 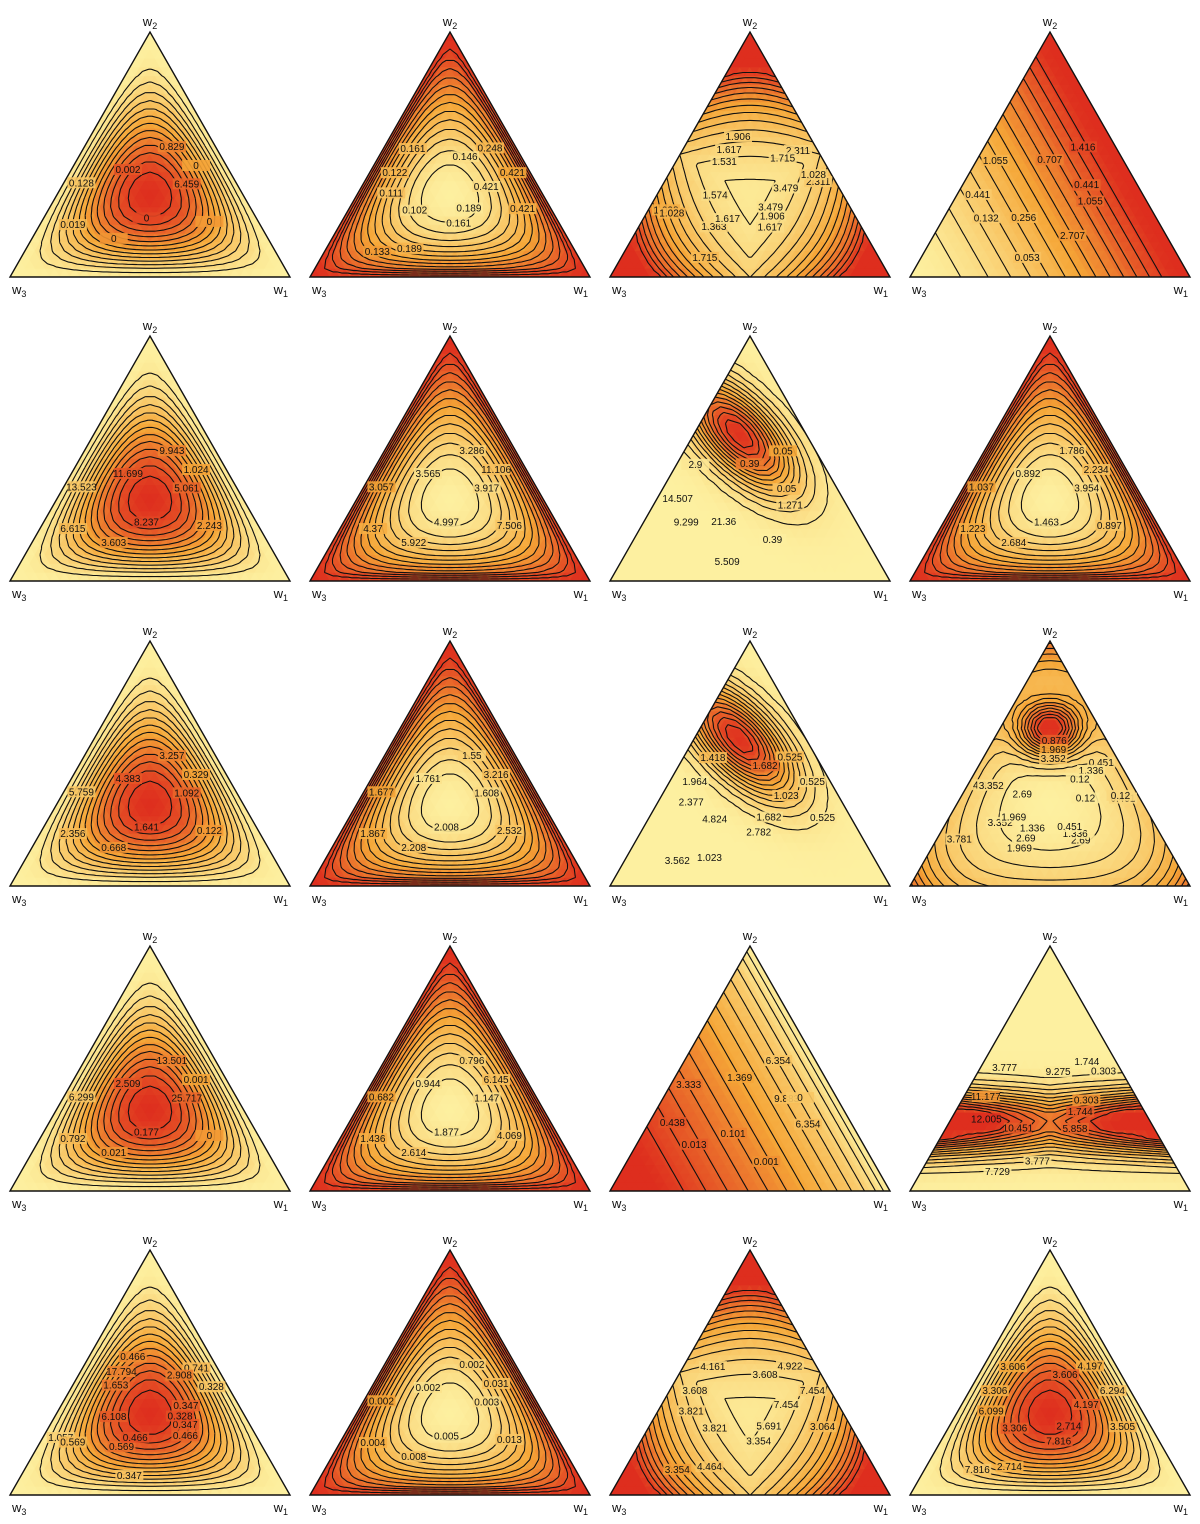 I want to click on contour-label: 0.668, so click(x=113, y=848).